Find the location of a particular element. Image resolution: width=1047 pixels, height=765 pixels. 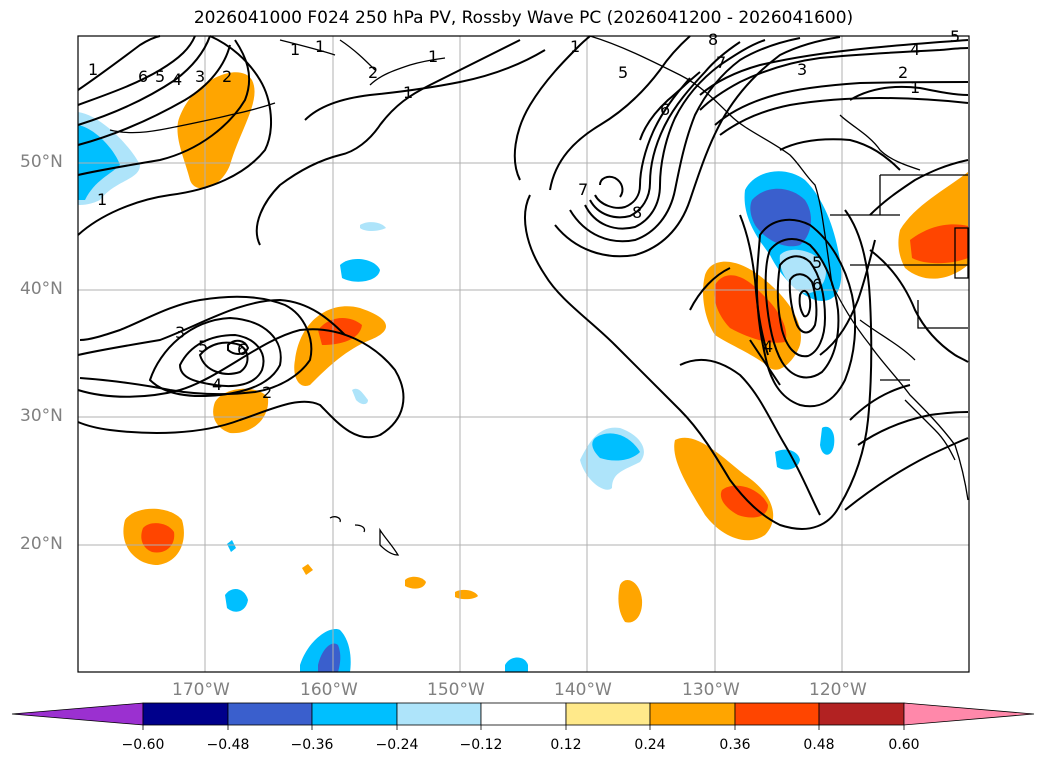

colorbar-tick-label: −0.48 is located at coordinates (228, 745).